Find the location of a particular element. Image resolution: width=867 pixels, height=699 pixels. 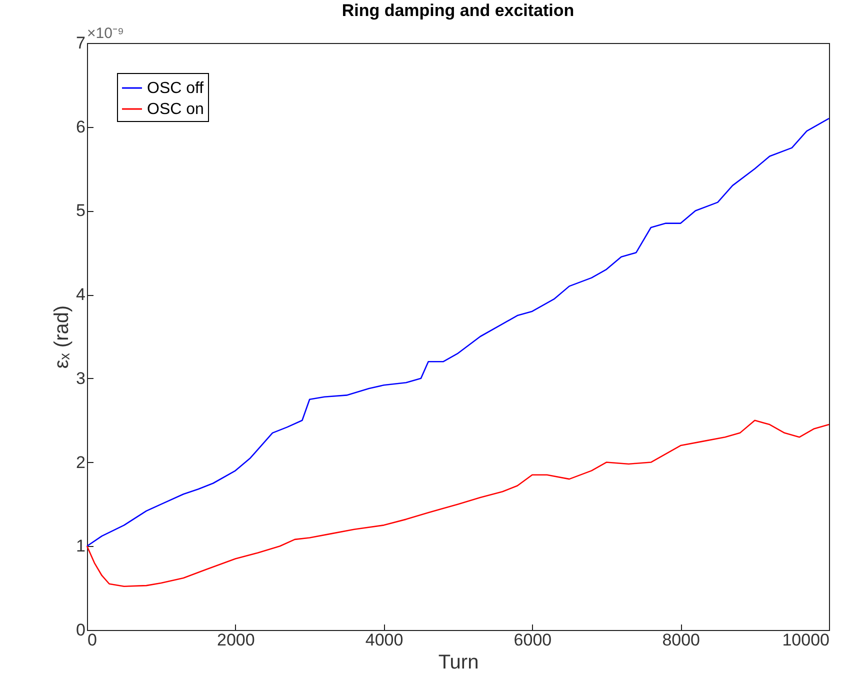

y-tick-label: 3 is located at coordinates (81, 378).